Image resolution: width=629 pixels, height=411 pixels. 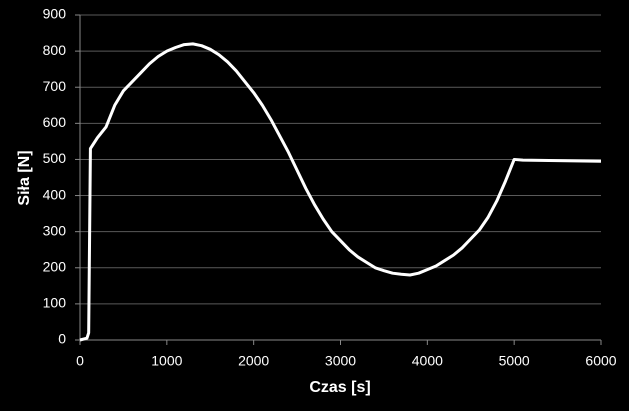 What do you see at coordinates (55, 230) in the screenshot?
I see `y-tick-label: 300` at bounding box center [55, 230].